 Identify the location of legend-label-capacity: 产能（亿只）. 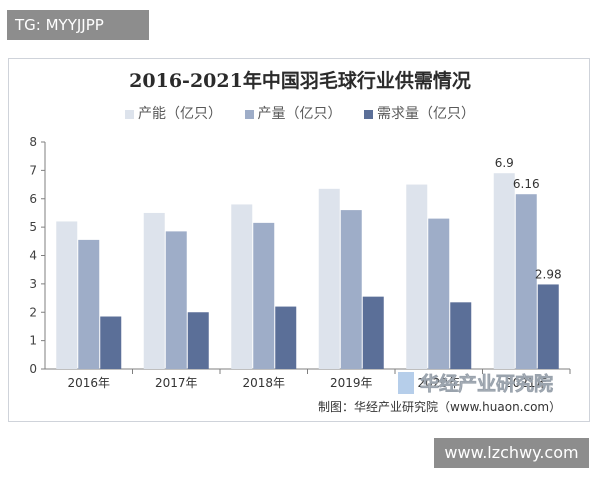
(180, 114).